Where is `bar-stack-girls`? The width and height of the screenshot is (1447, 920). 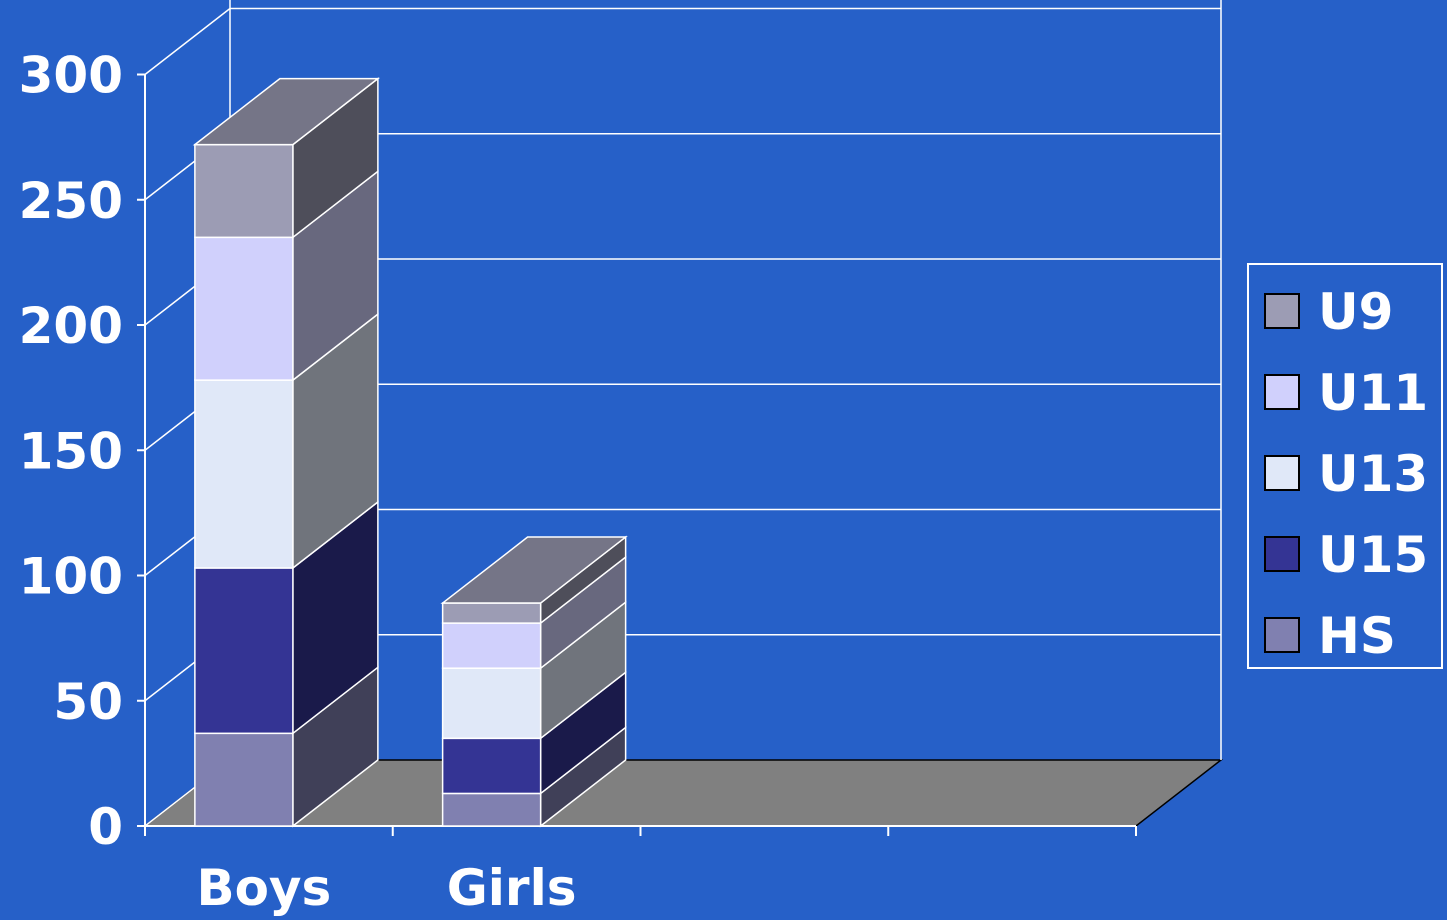 bar-stack-girls is located at coordinates (534, 681).